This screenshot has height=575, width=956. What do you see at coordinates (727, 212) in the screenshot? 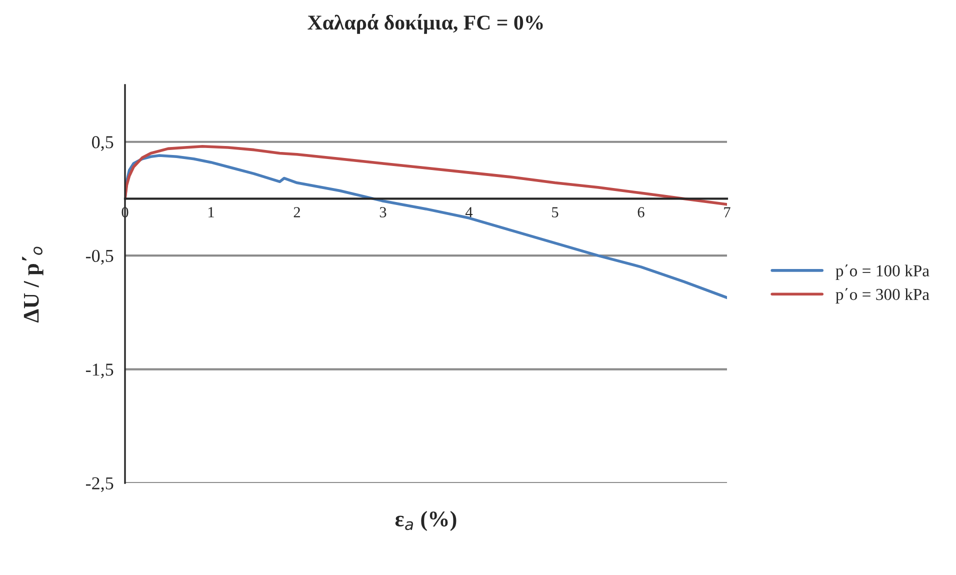
I see `x-tick-label: 7` at bounding box center [727, 212].